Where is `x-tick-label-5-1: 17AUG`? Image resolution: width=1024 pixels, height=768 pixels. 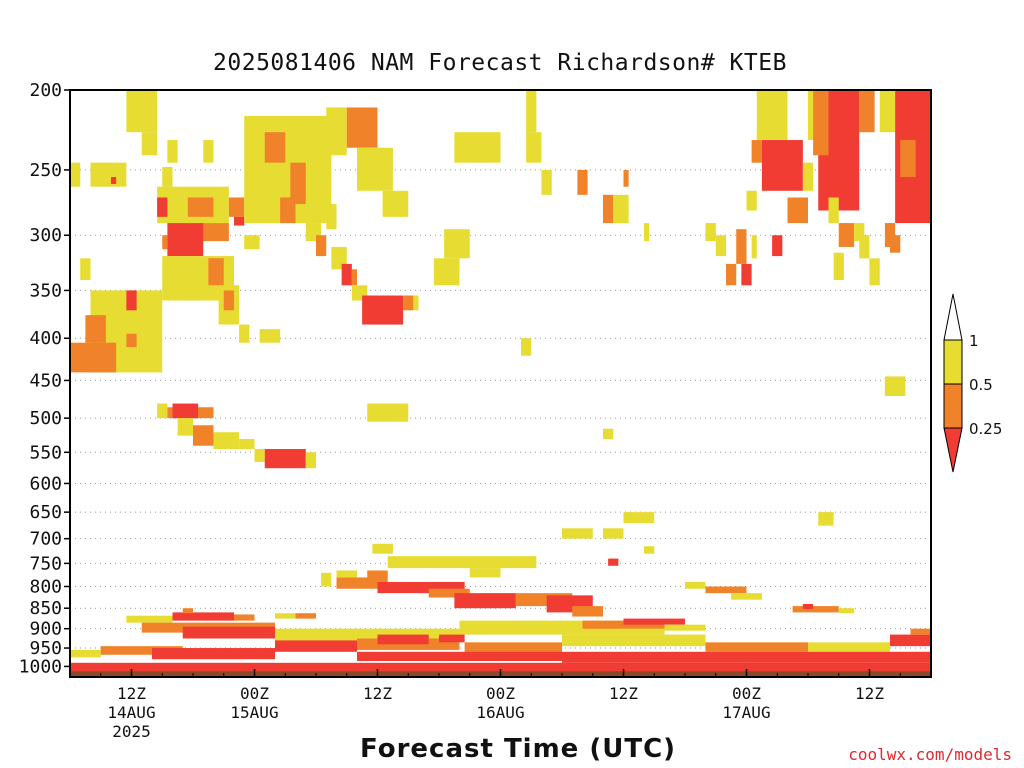 x-tick-label-5-1: 17AUG is located at coordinates (746, 712).